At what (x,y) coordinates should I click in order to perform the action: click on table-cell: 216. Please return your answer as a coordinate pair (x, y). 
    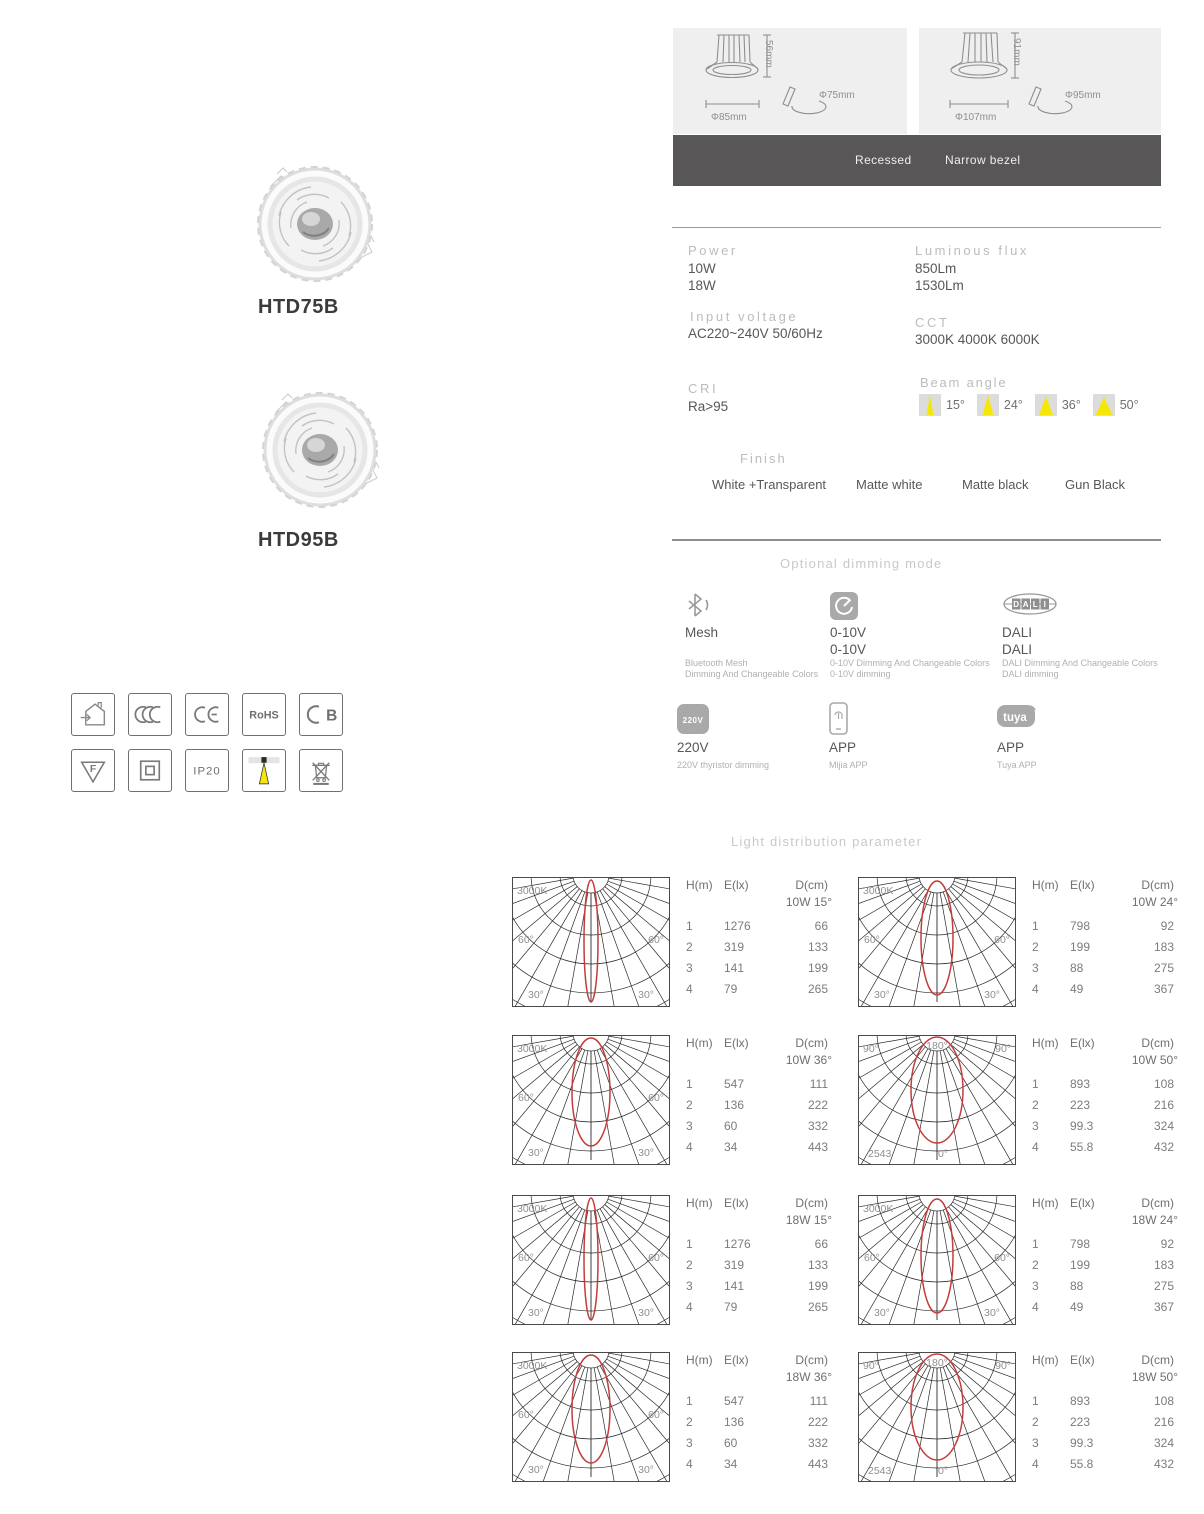
    Looking at the image, I should click on (1163, 1104).